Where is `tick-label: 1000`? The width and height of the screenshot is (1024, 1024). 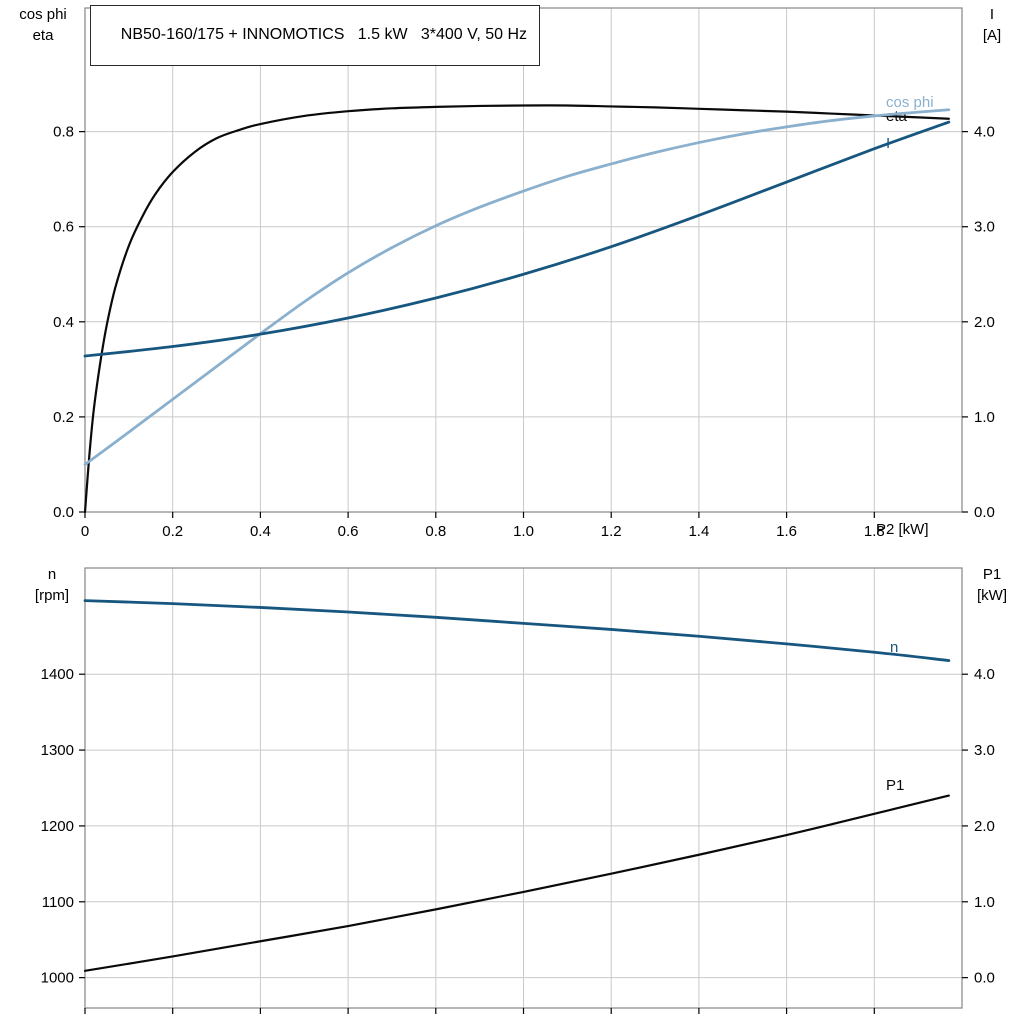 tick-label: 1000 is located at coordinates (57, 978).